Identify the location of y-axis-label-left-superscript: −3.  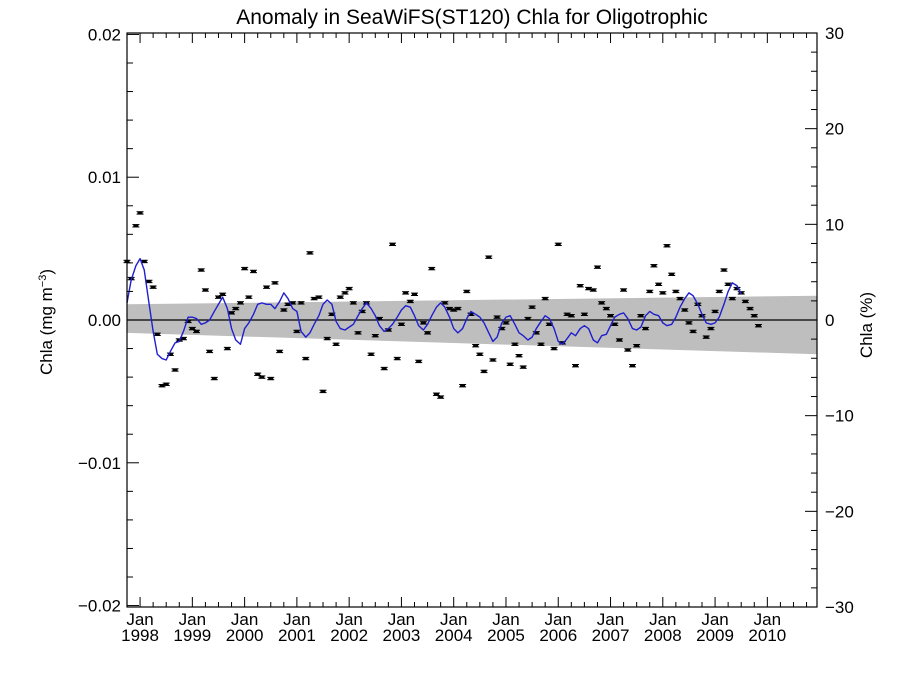
(43, 281).